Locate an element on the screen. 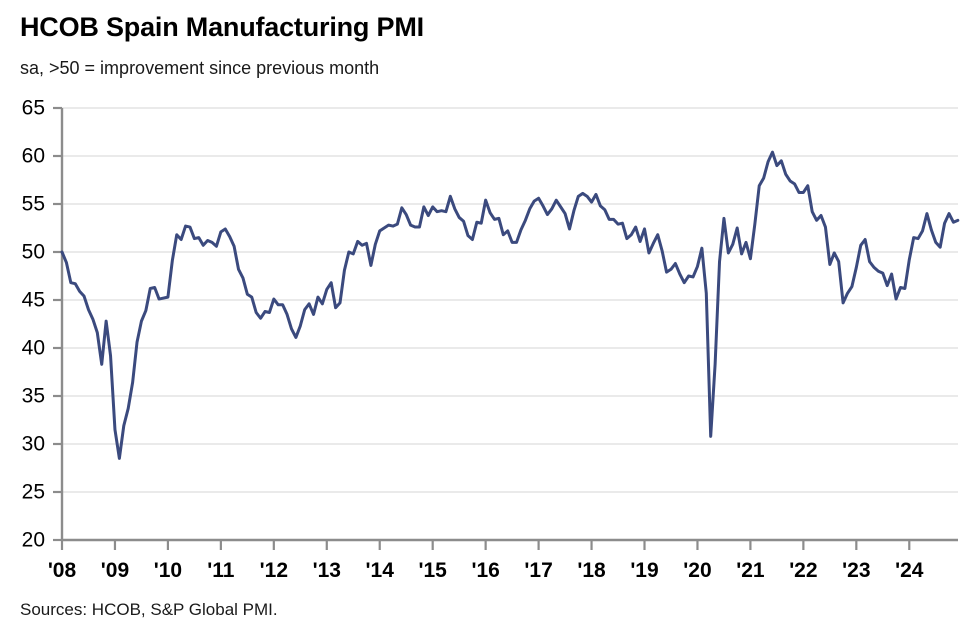  x-tick-label: '12 is located at coordinates (274, 570).